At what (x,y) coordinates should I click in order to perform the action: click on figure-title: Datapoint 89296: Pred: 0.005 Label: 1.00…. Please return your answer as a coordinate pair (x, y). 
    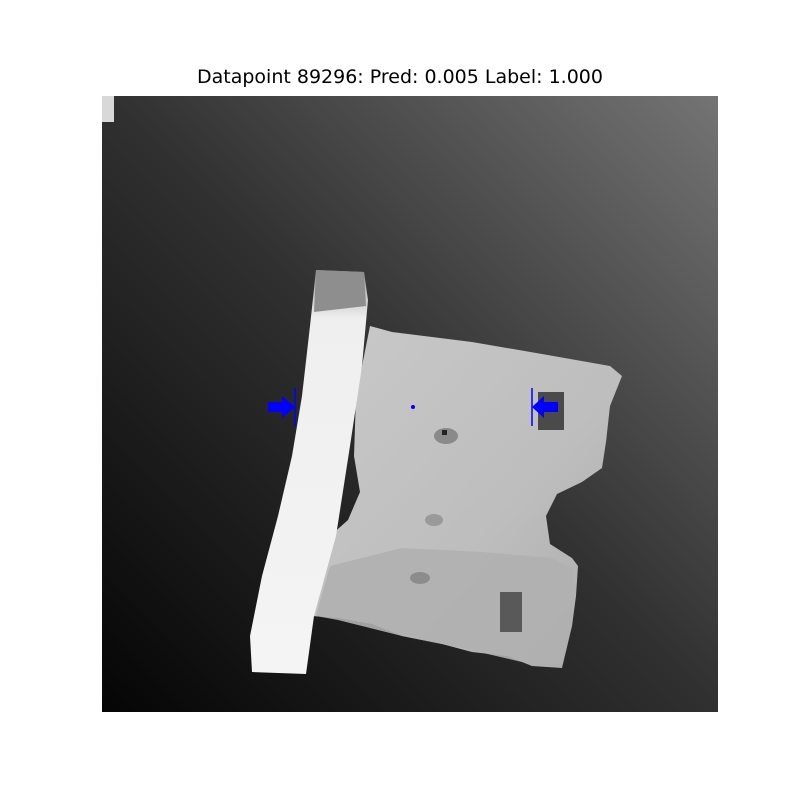
    Looking at the image, I should click on (400, 77).